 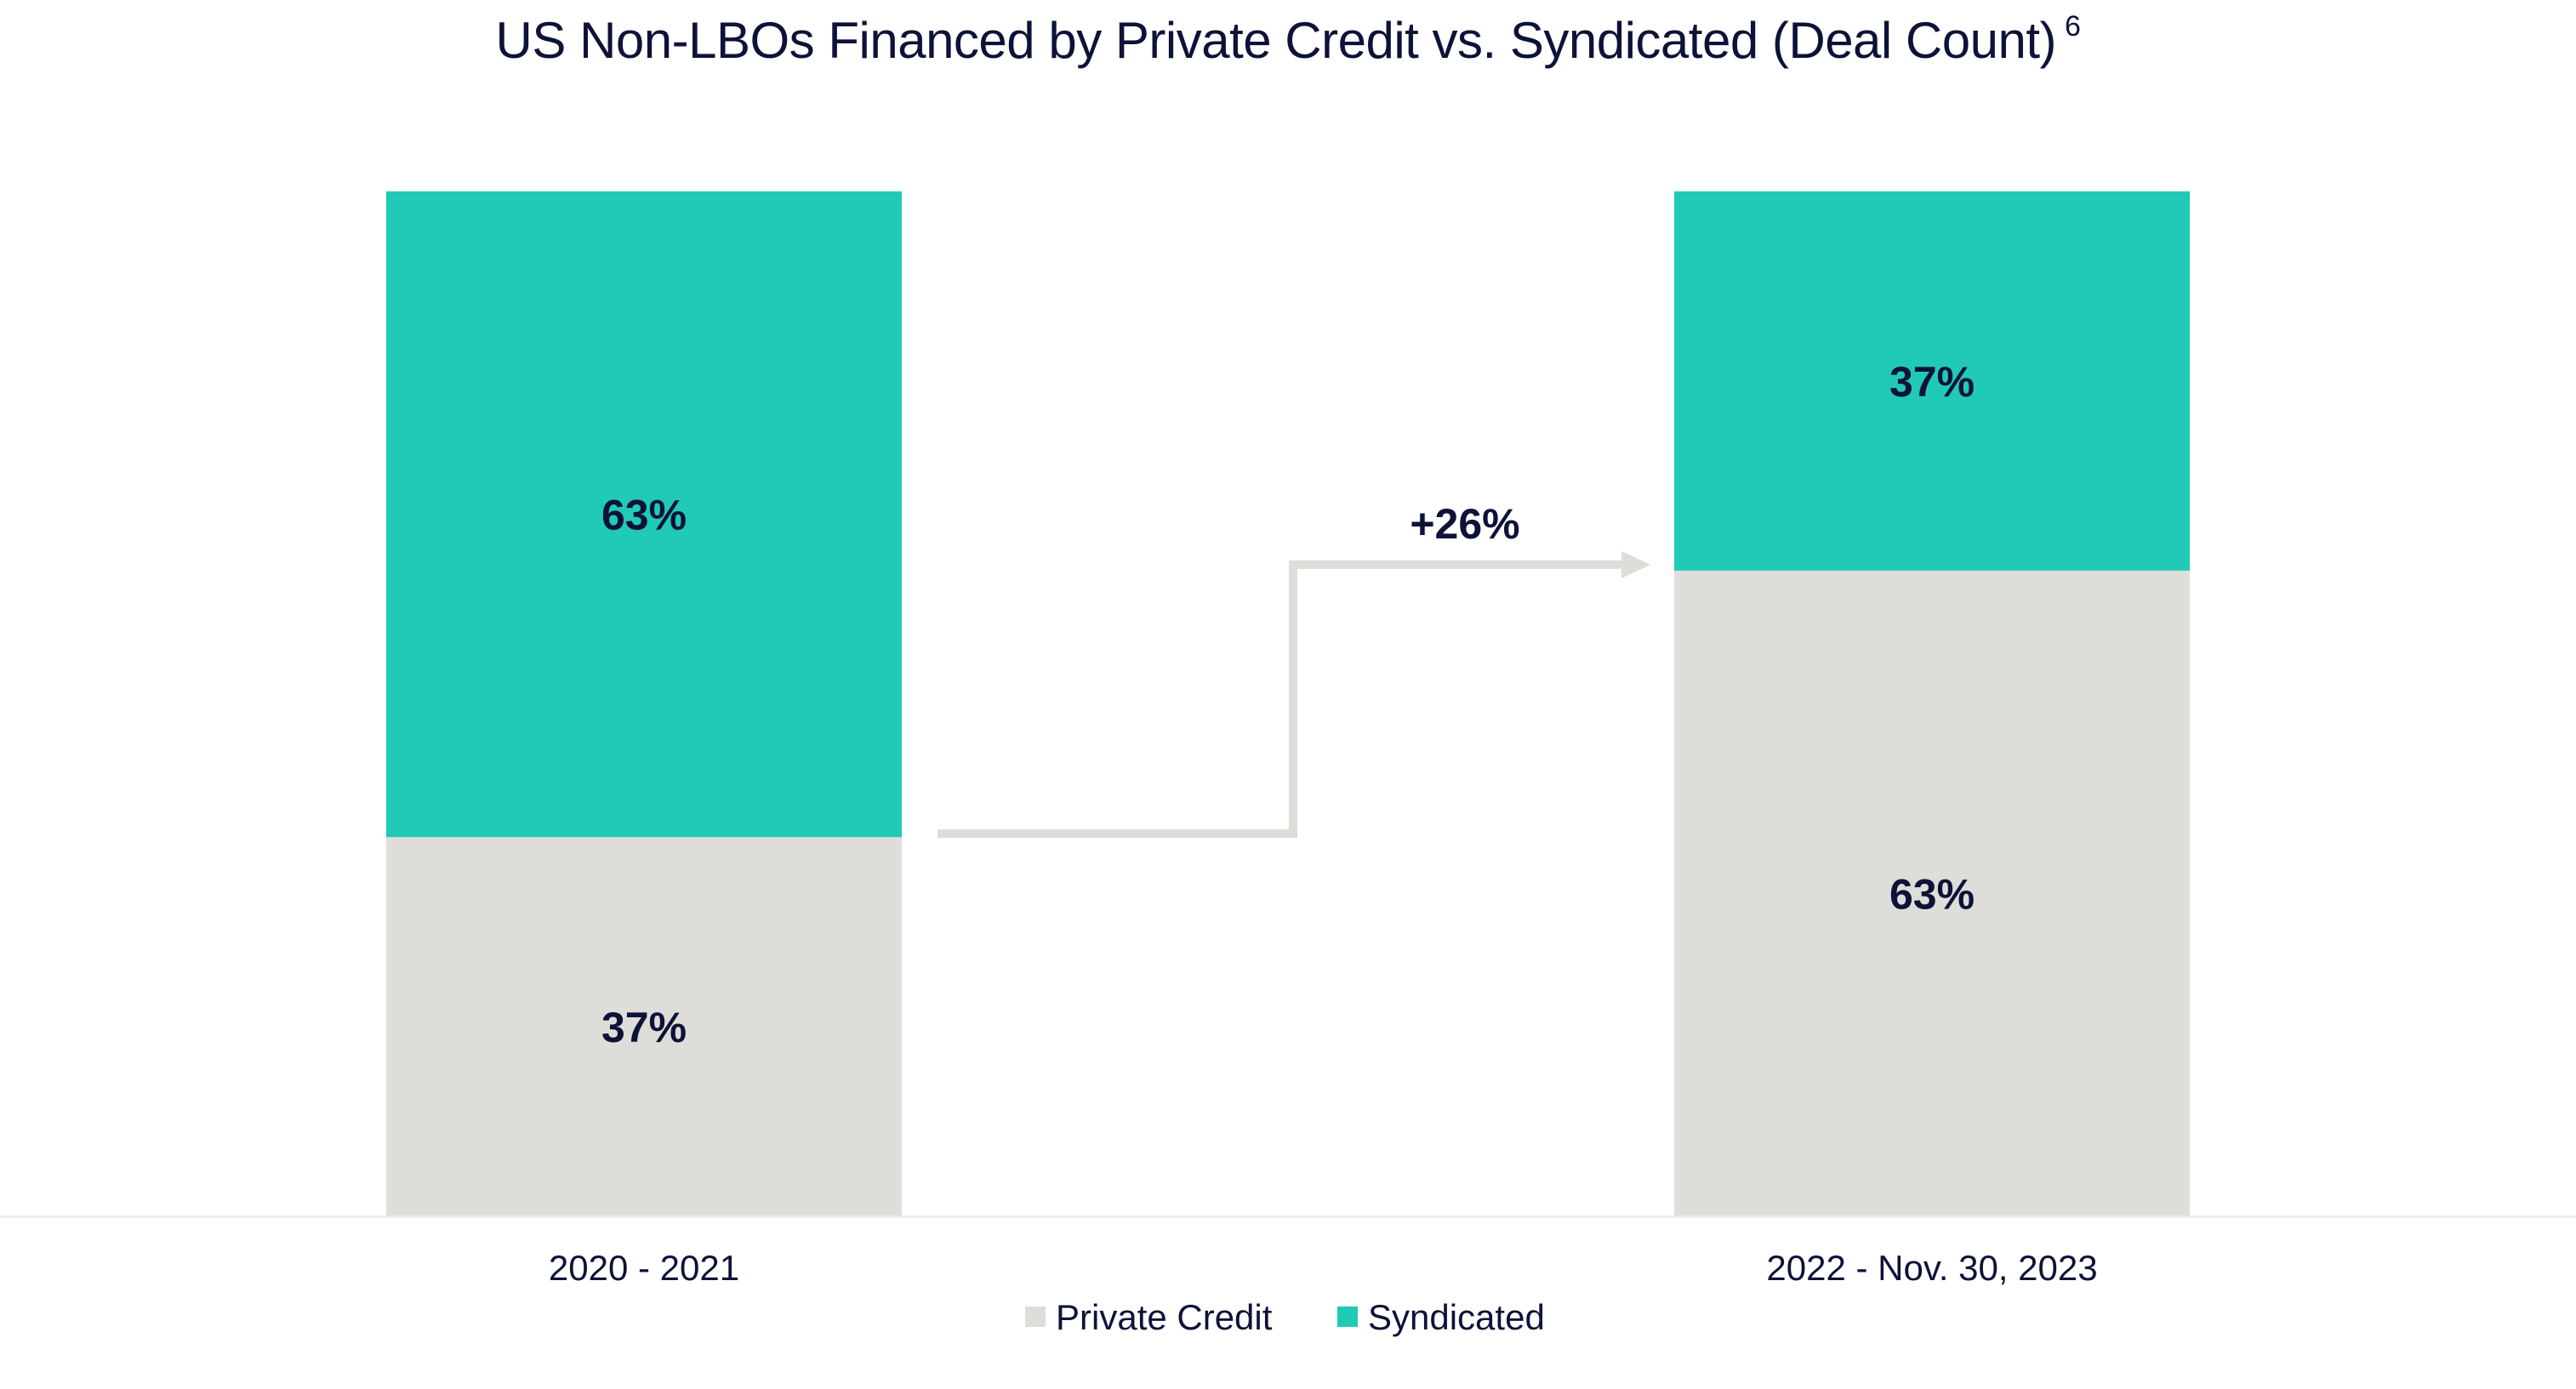 I want to click on annotation-label: +26%, so click(x=1464, y=524).